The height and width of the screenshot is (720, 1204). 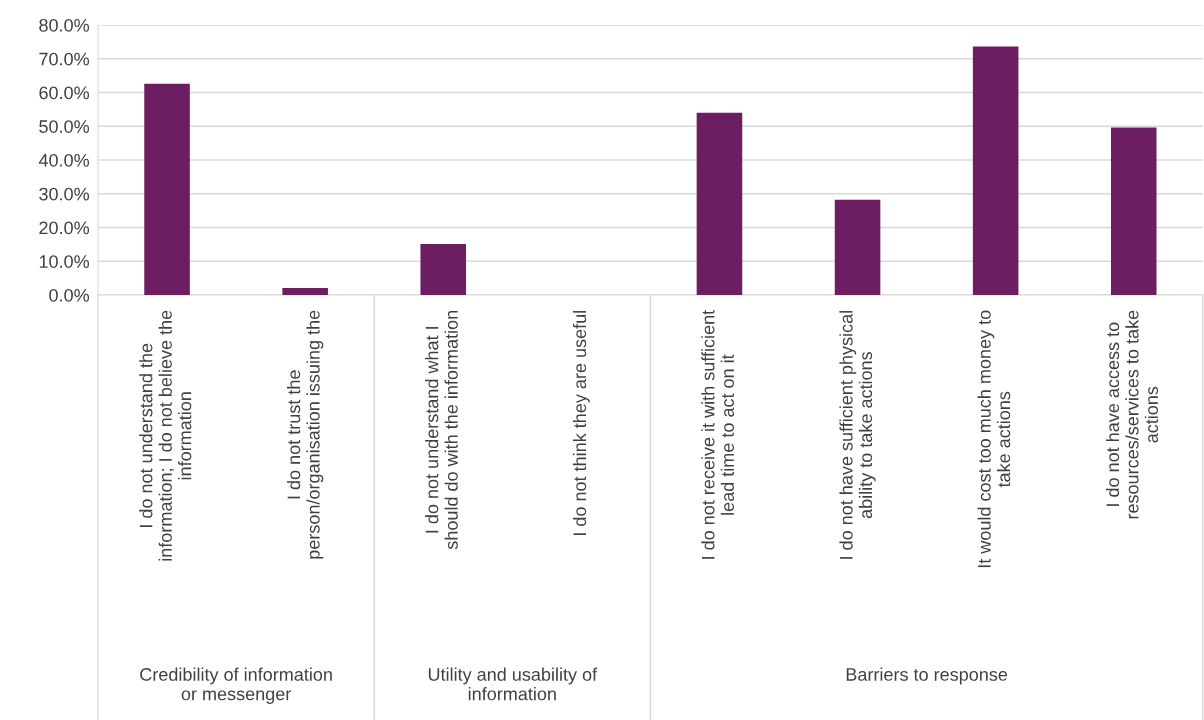 What do you see at coordinates (64, 25) in the screenshot?
I see `y-tick-label: 80.0%` at bounding box center [64, 25].